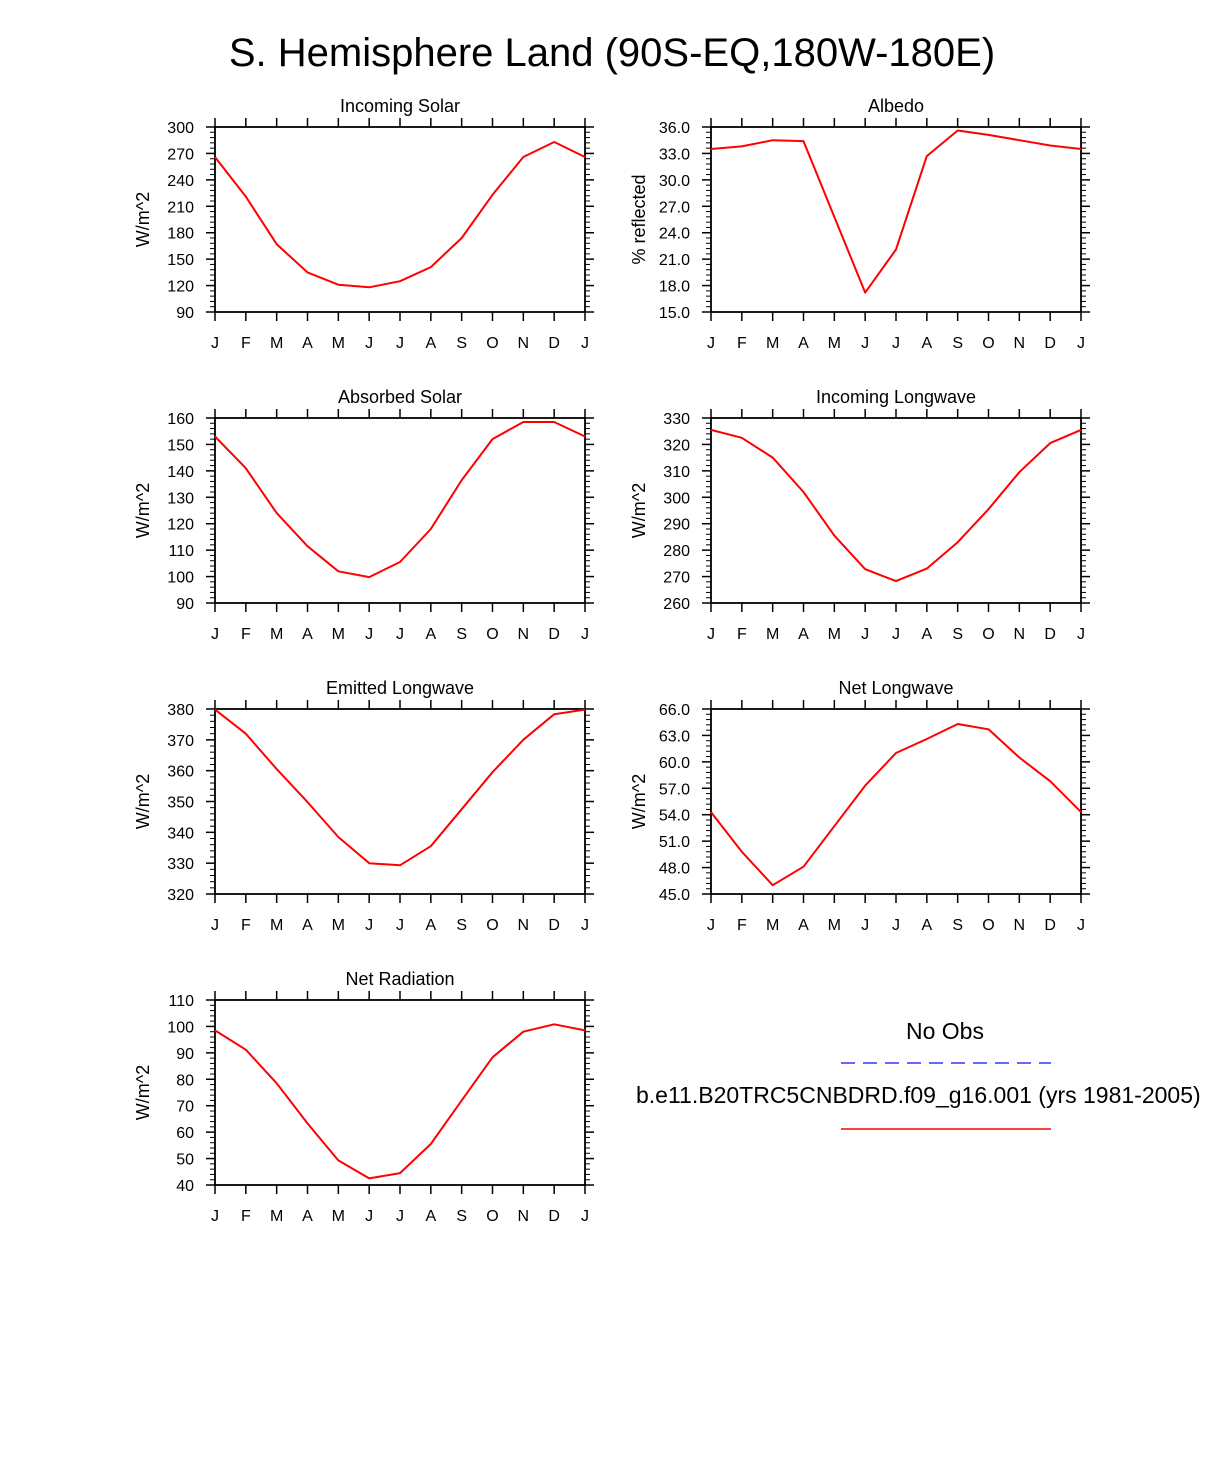 The image size is (1224, 1474). Describe the element at coordinates (185, 1186) in the screenshot. I see `y-tick-label: 40` at that location.